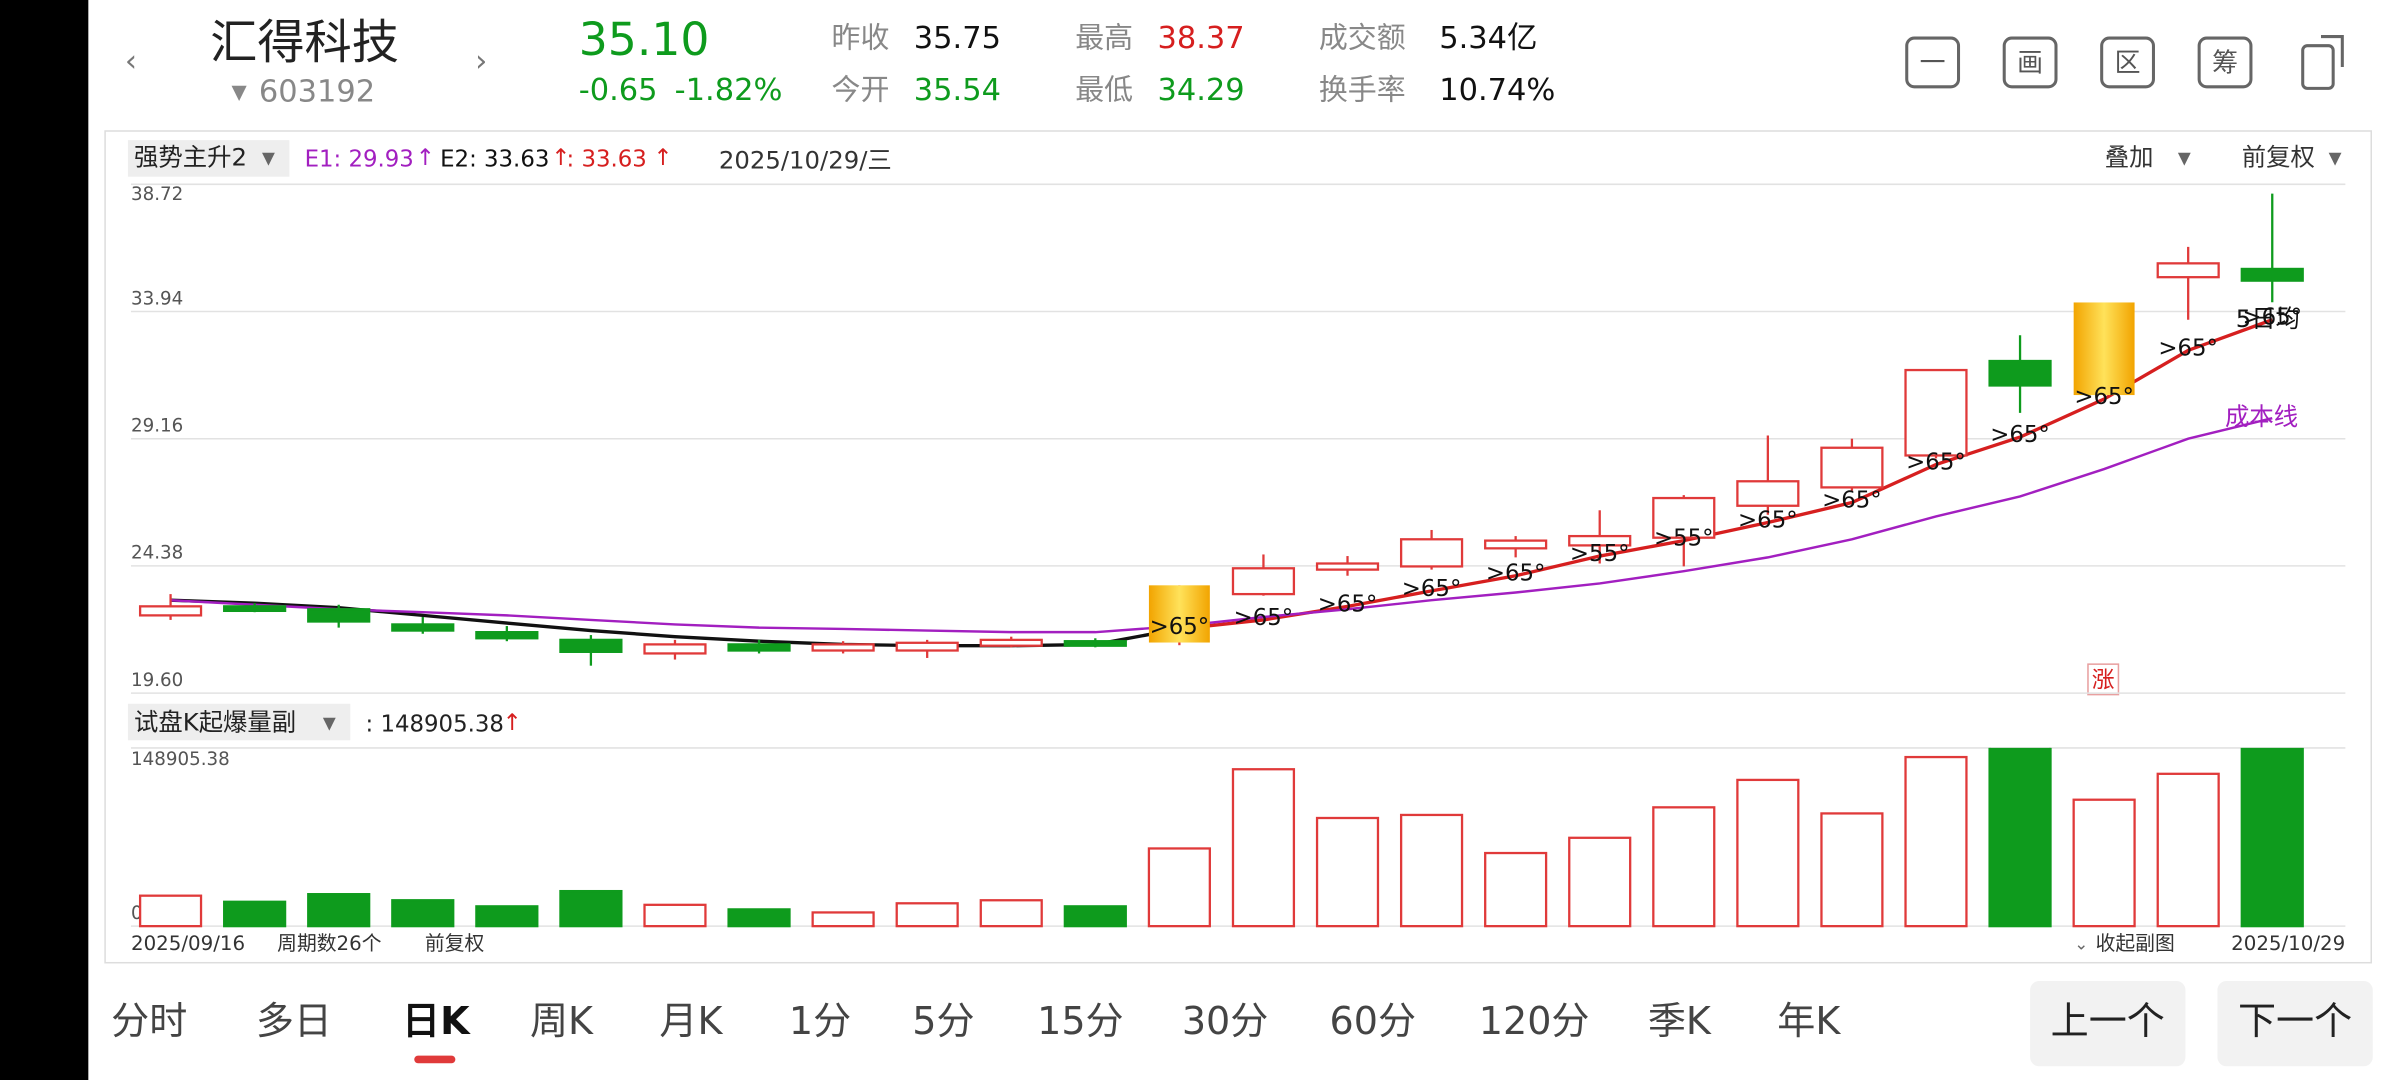 The image size is (2388, 1080). I want to click on stat-label: 最低, so click(1104, 89).